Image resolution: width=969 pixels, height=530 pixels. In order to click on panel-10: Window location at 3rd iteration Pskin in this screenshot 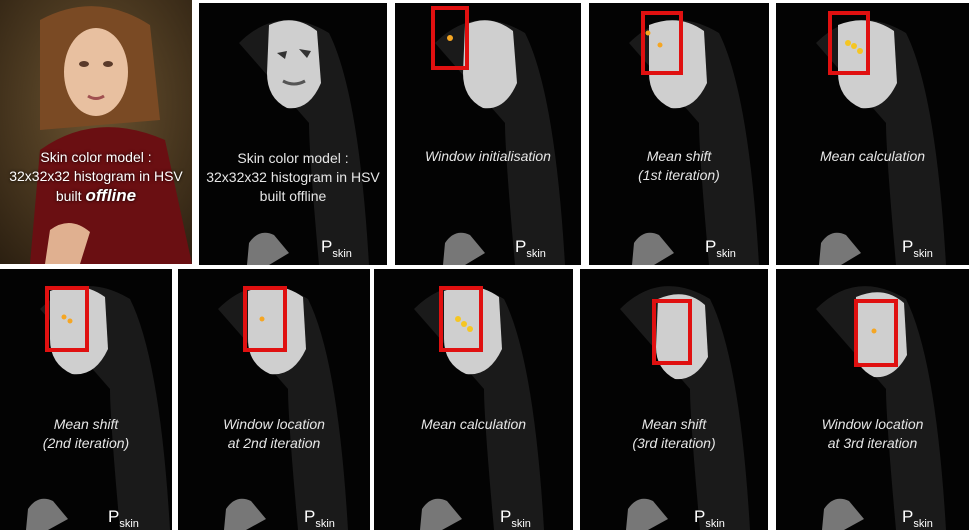, I will do `click(872, 399)`.